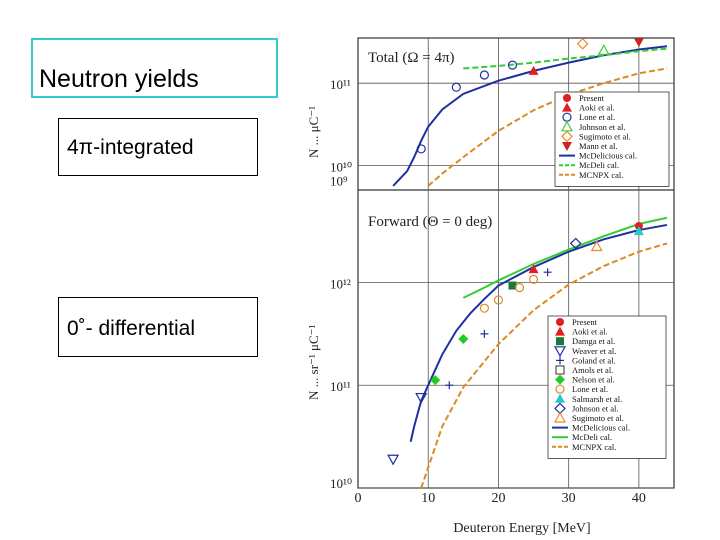 The width and height of the screenshot is (720, 540). What do you see at coordinates (430, 222) in the screenshot?
I see `forward-panel-title: Forward (Θ = 0 deg)` at bounding box center [430, 222].